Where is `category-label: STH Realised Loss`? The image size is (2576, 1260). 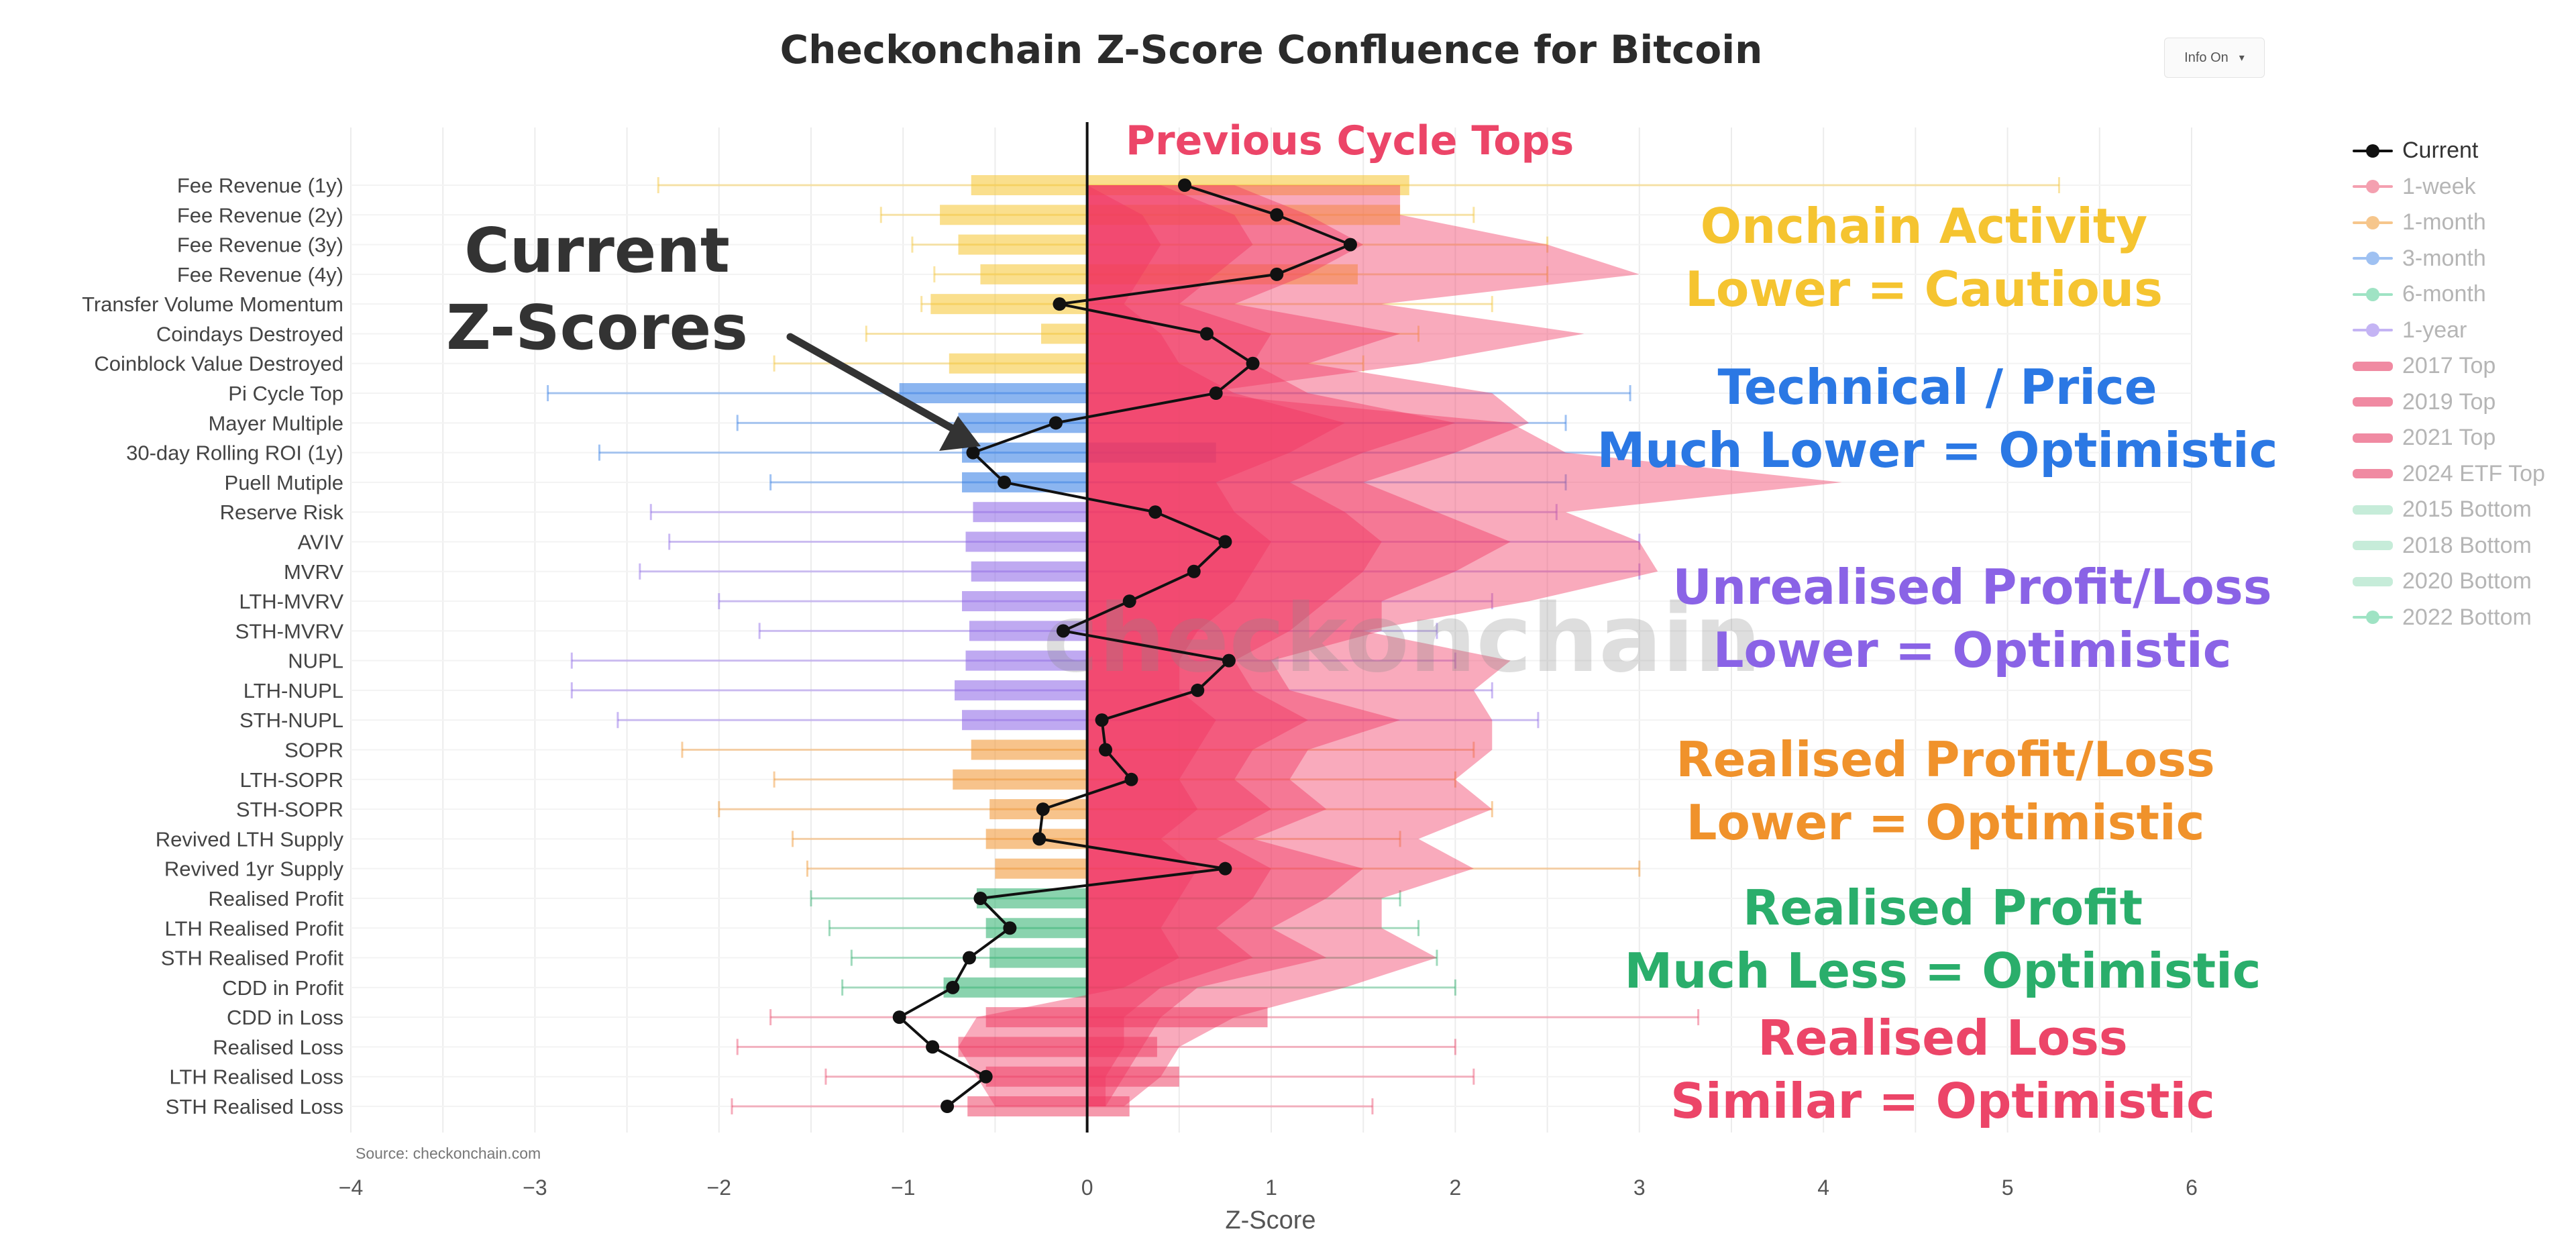 category-label: STH Realised Loss is located at coordinates (254, 1107).